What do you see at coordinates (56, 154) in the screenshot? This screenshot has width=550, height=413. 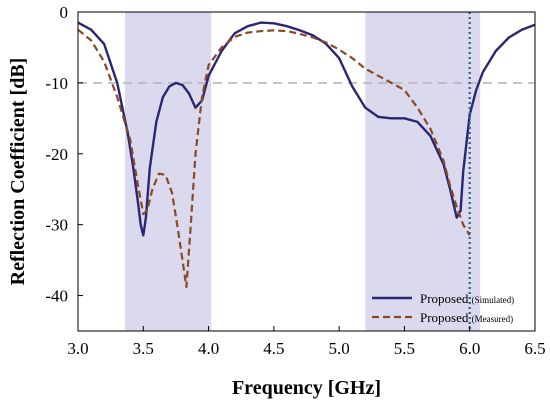 I see `y-tick-label: -20` at bounding box center [56, 154].